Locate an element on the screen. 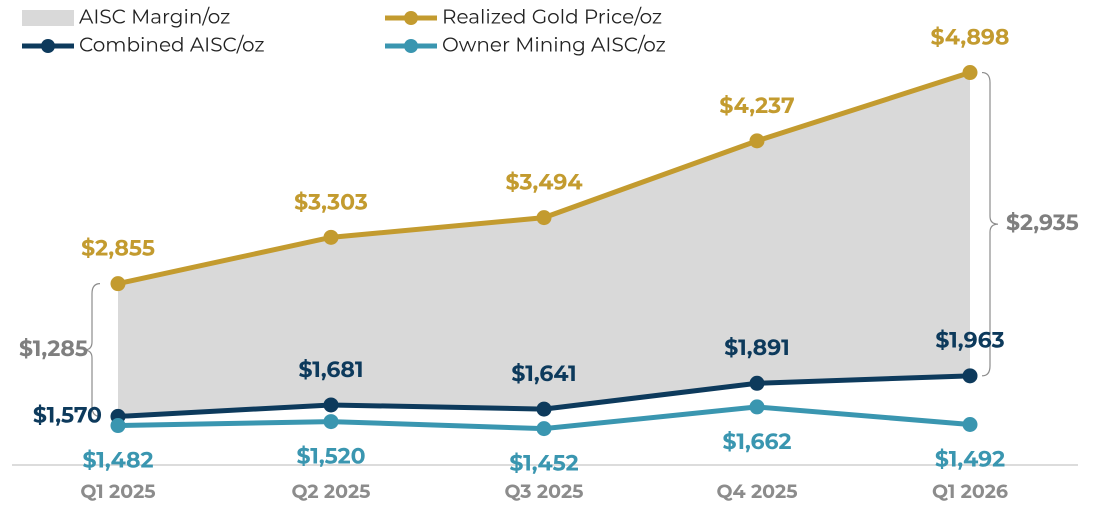  value-label: $1,520 is located at coordinates (330, 456).